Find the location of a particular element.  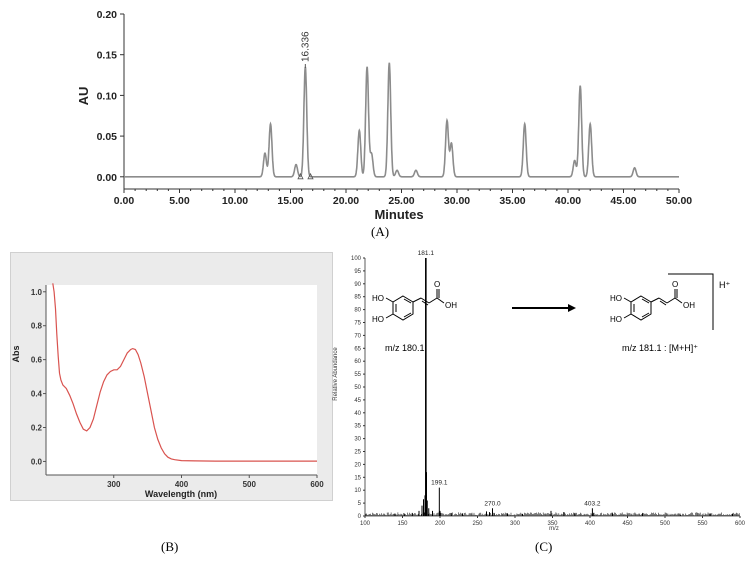

protonated-caffeic-acid-structure is located at coordinates (668, 301).